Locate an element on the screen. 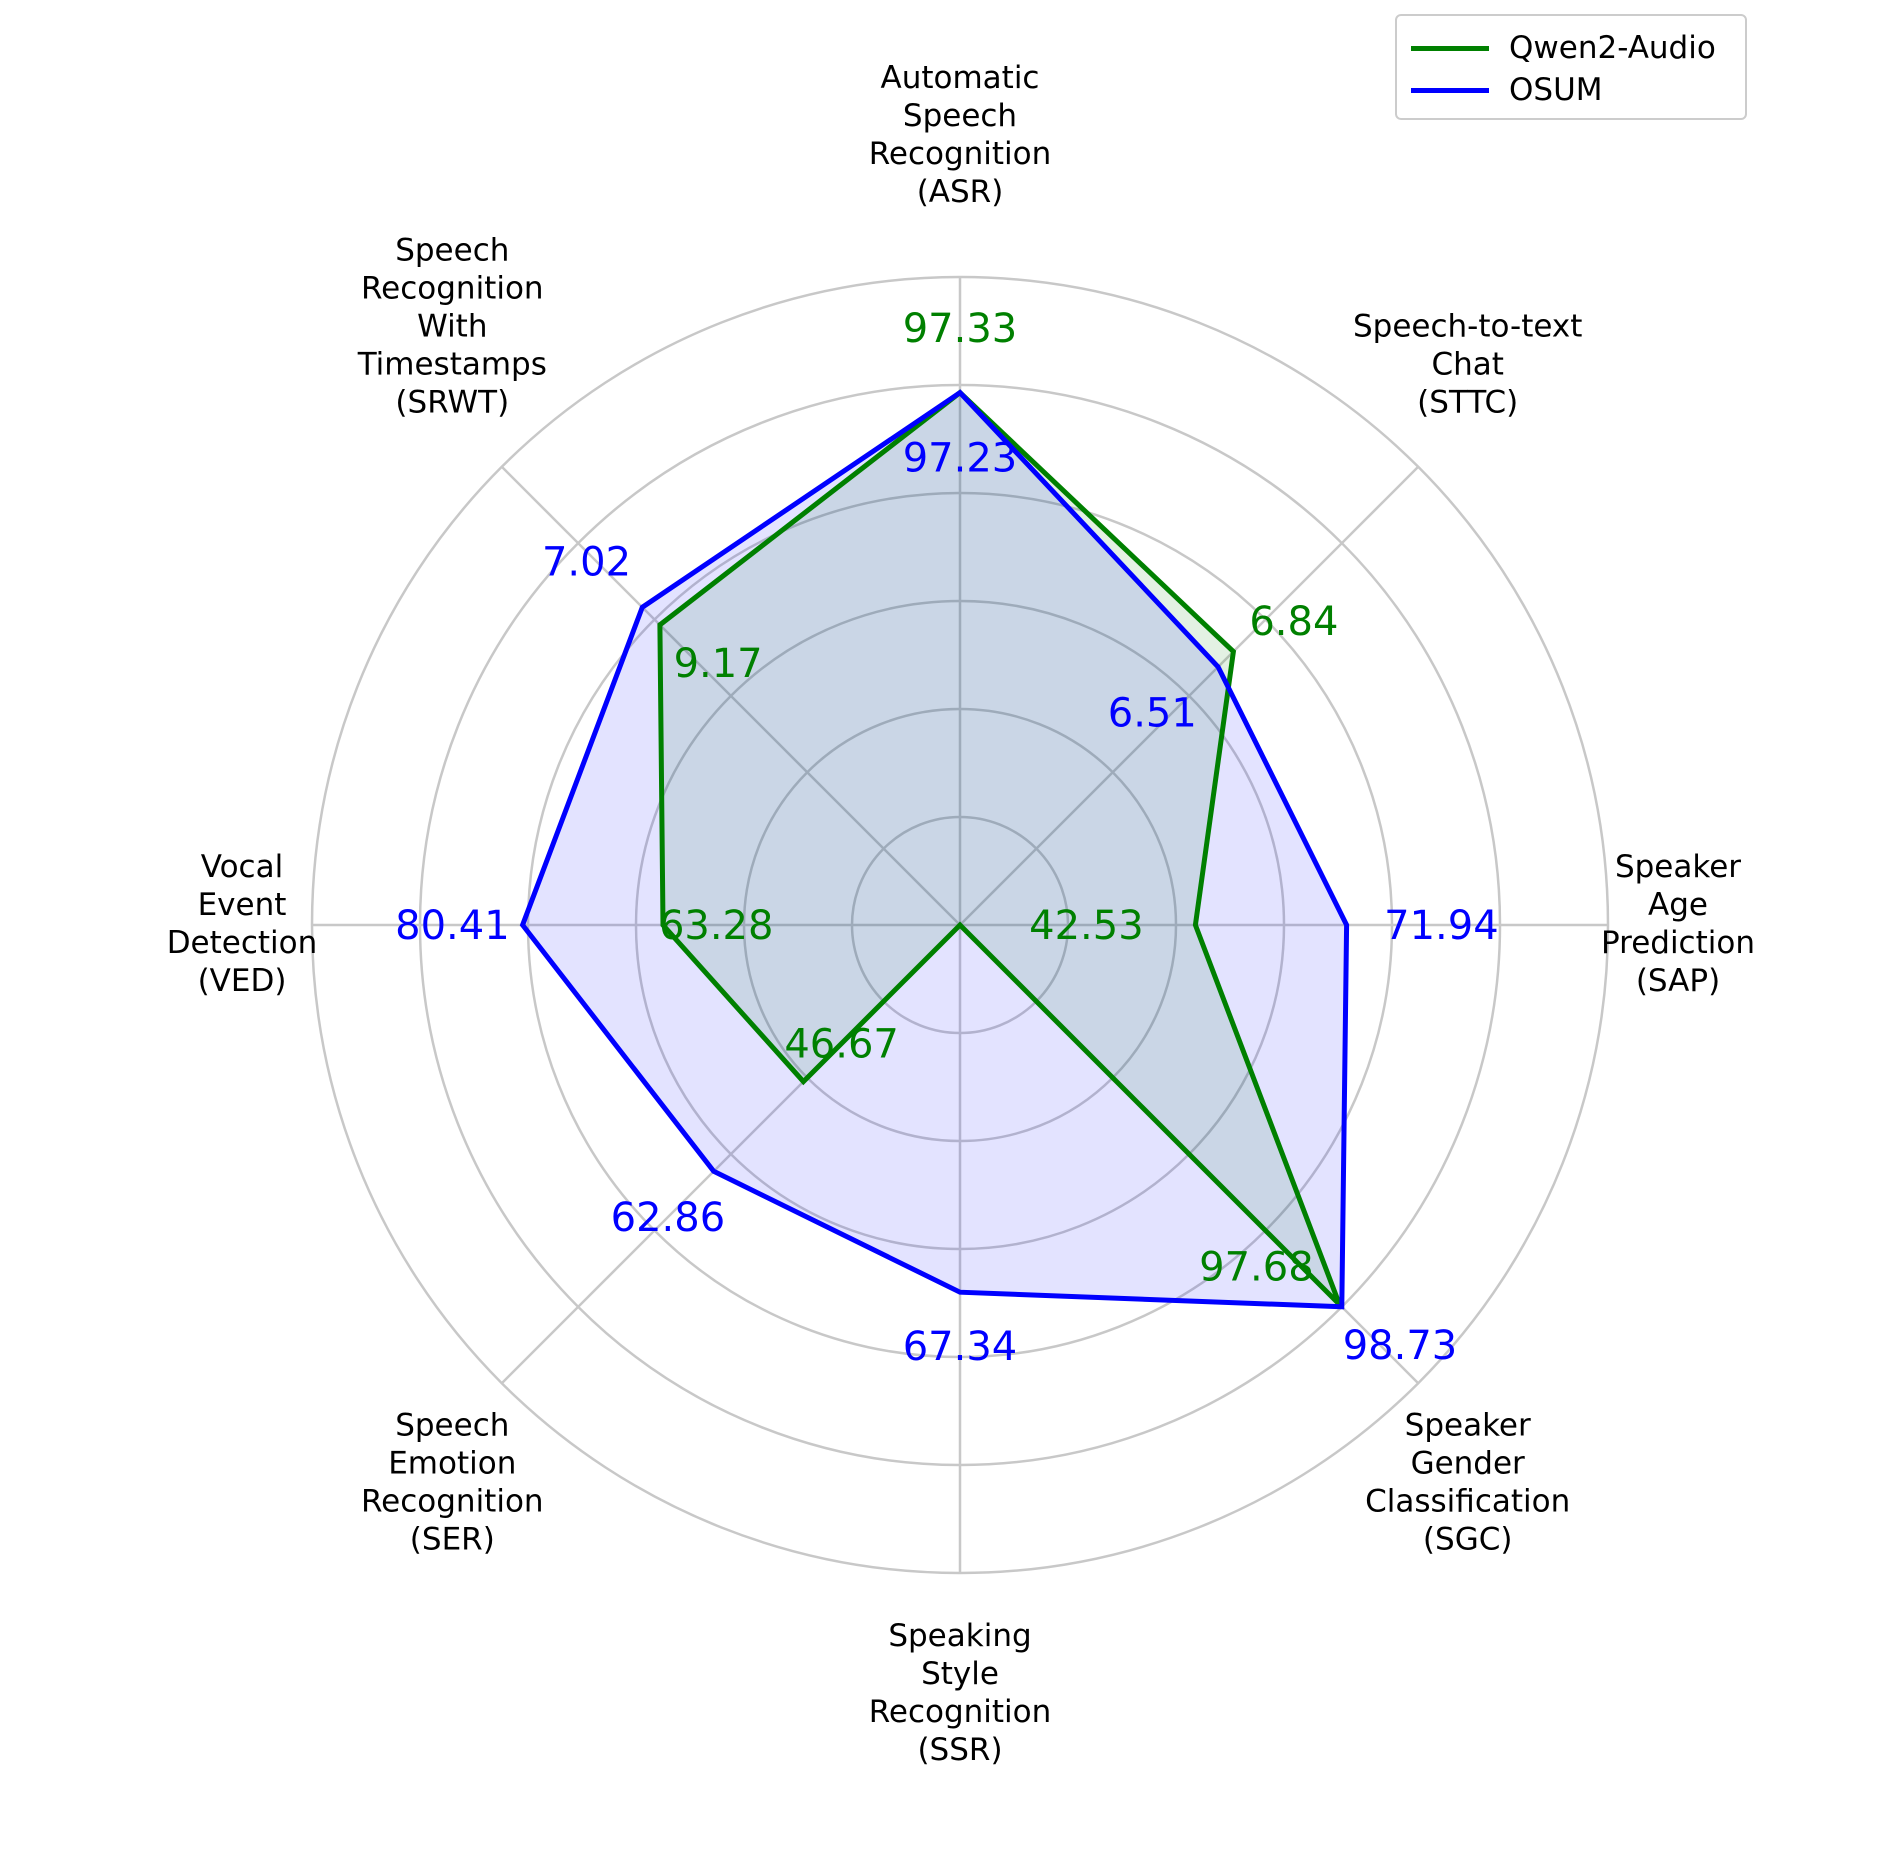  value-label-1-1: 6.51 is located at coordinates (1152, 714).